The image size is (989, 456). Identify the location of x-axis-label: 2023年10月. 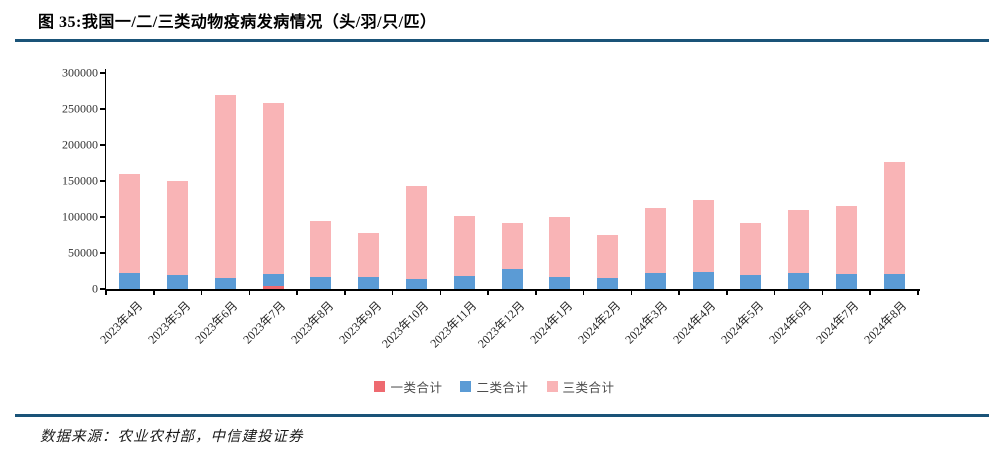
(405, 324).